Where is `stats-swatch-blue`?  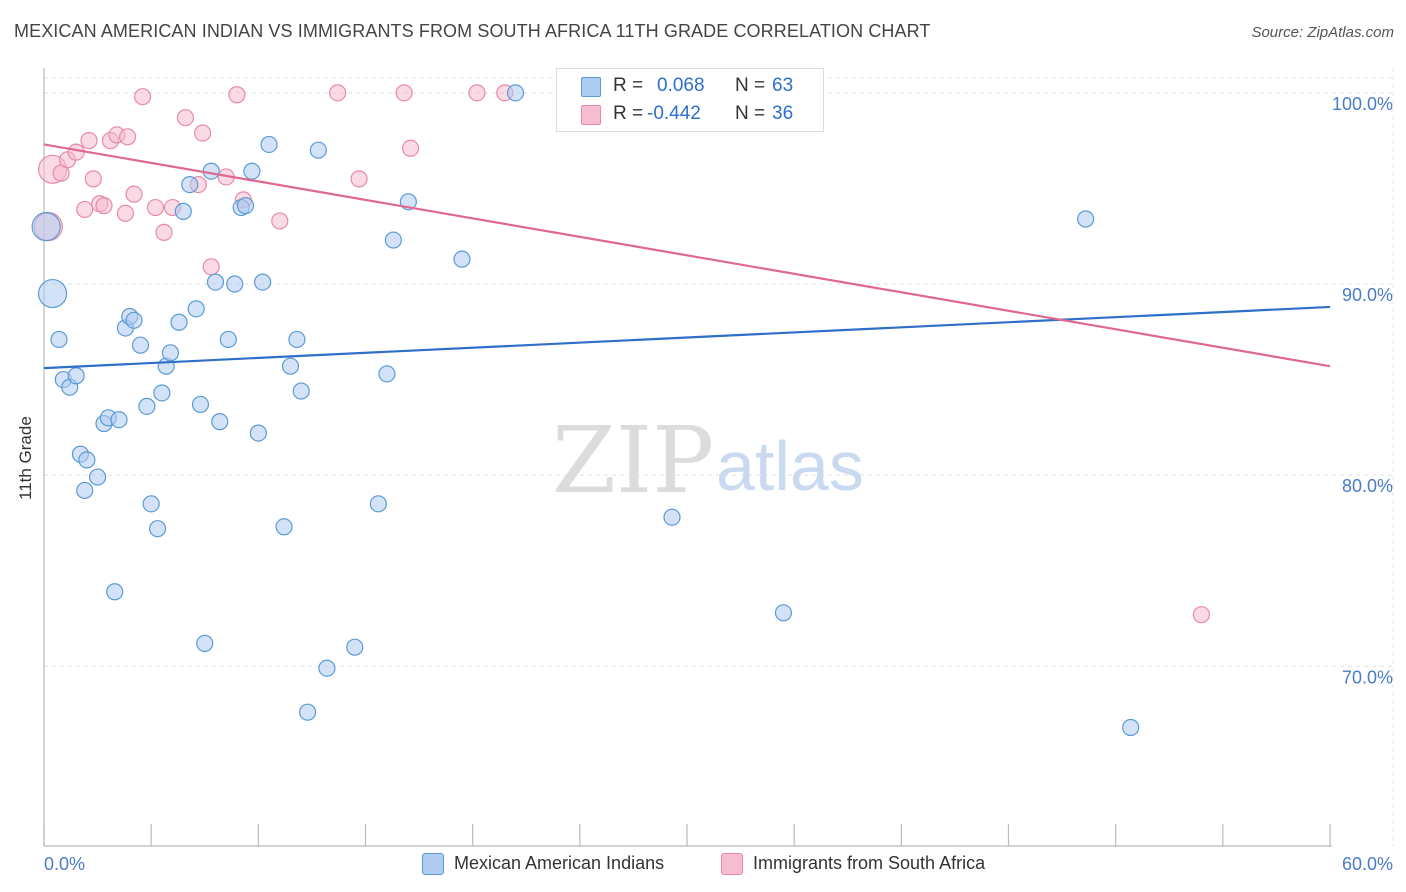
stats-swatch-blue is located at coordinates (591, 87).